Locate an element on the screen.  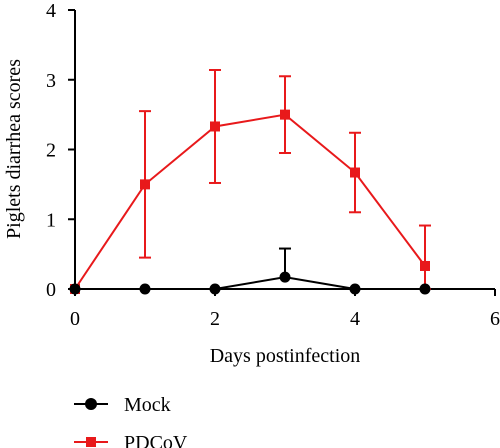
legend-item-mock: Mock is located at coordinates (122, 405).